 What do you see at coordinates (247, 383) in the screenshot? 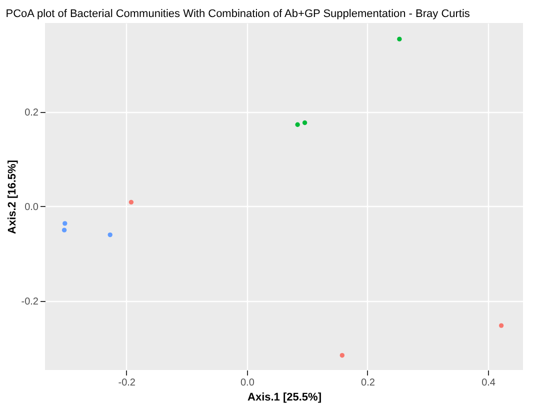
I see `x-tick-label: 0.0` at bounding box center [247, 383].